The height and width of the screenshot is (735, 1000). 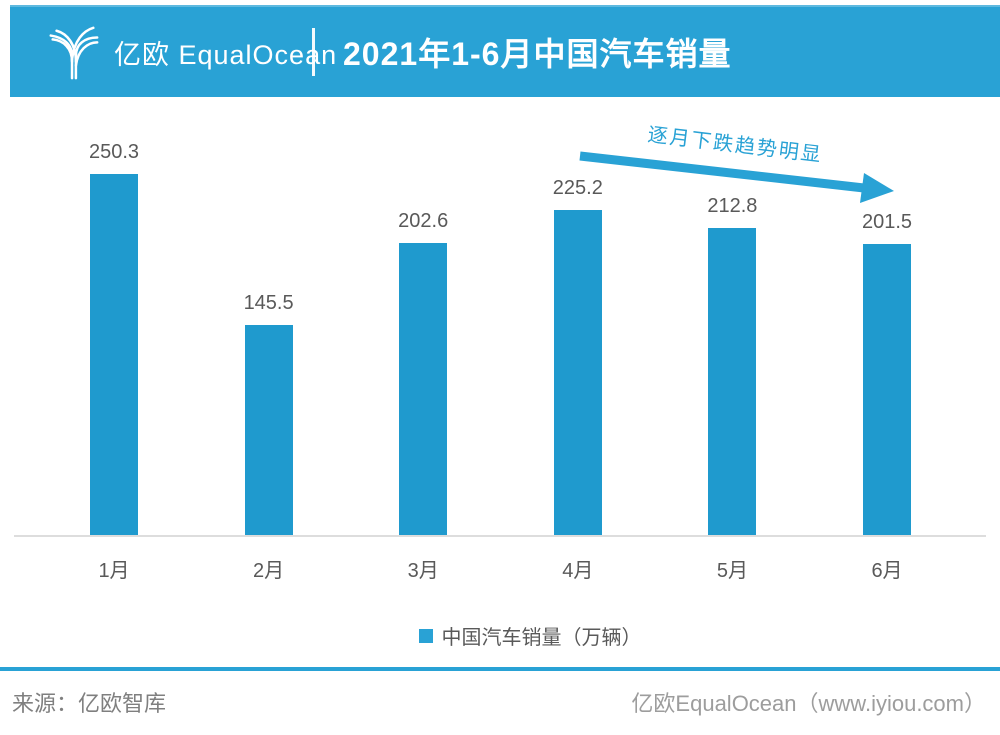 I want to click on x-axis-label: 1月, so click(x=114, y=571).